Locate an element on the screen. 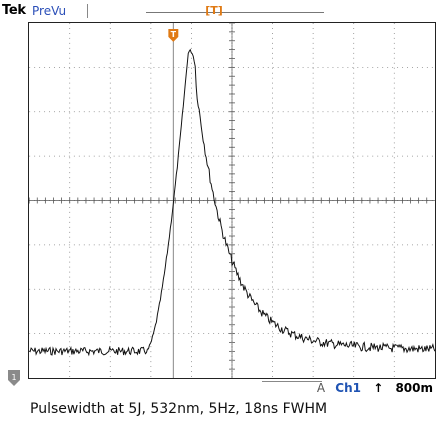 The image size is (437, 421). trigger-marker-icon: T is located at coordinates (173, 35).